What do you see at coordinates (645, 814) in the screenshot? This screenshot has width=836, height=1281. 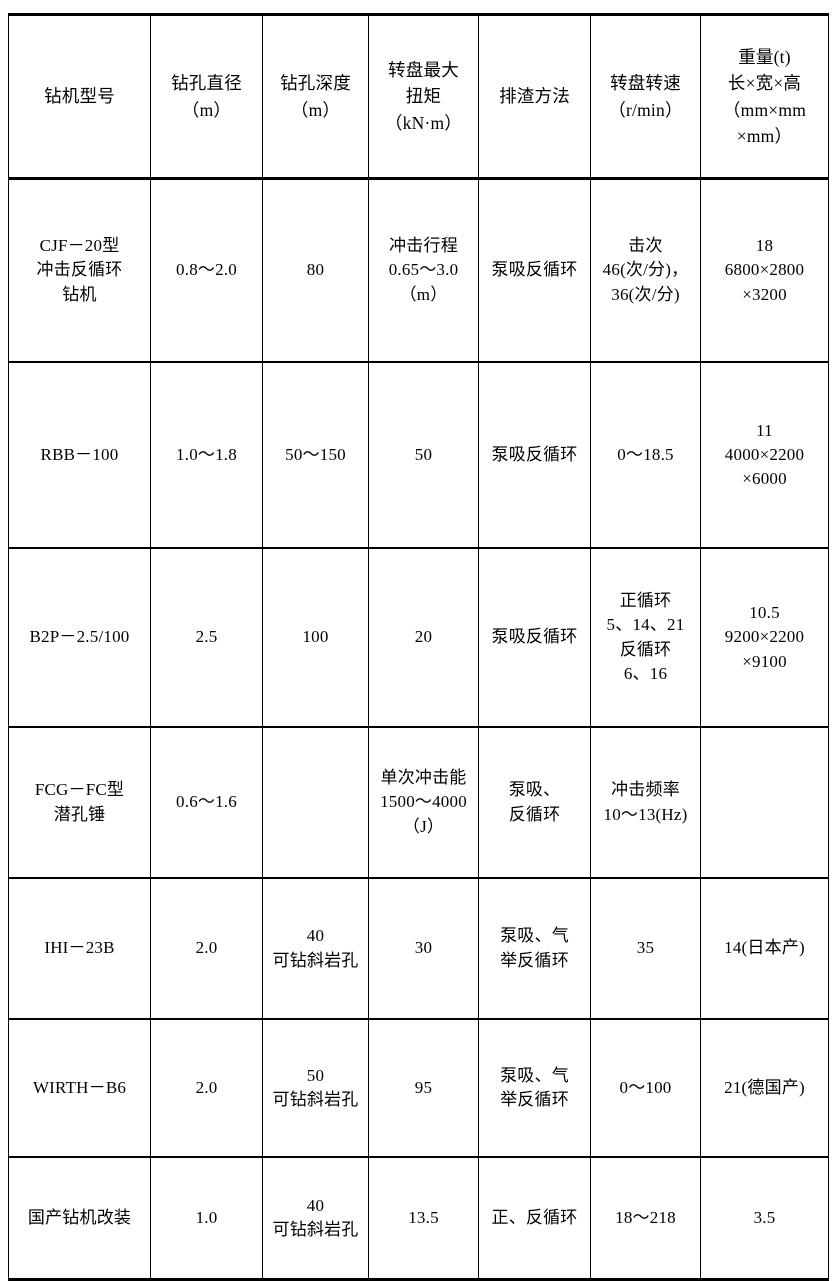 I see `cell-line: 10～13(Hz)` at bounding box center [645, 814].